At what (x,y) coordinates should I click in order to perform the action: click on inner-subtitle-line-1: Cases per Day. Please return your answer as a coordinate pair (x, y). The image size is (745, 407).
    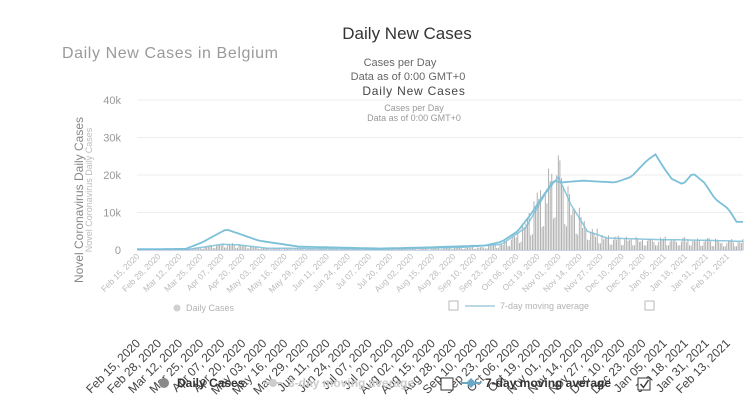
    Looking at the image, I should click on (414, 108).